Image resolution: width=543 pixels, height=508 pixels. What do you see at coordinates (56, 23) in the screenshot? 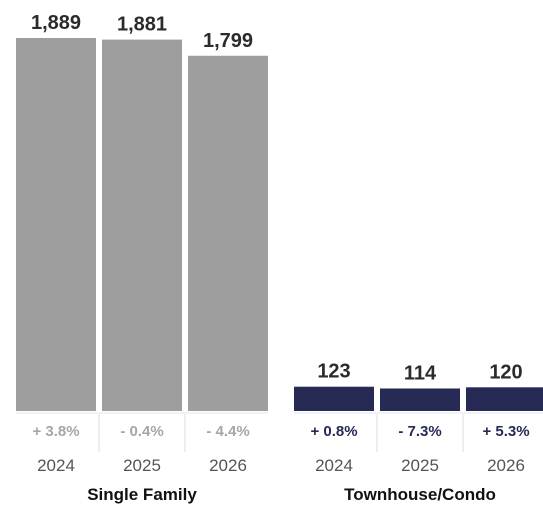
I see `data-label: 1,889` at bounding box center [56, 23].